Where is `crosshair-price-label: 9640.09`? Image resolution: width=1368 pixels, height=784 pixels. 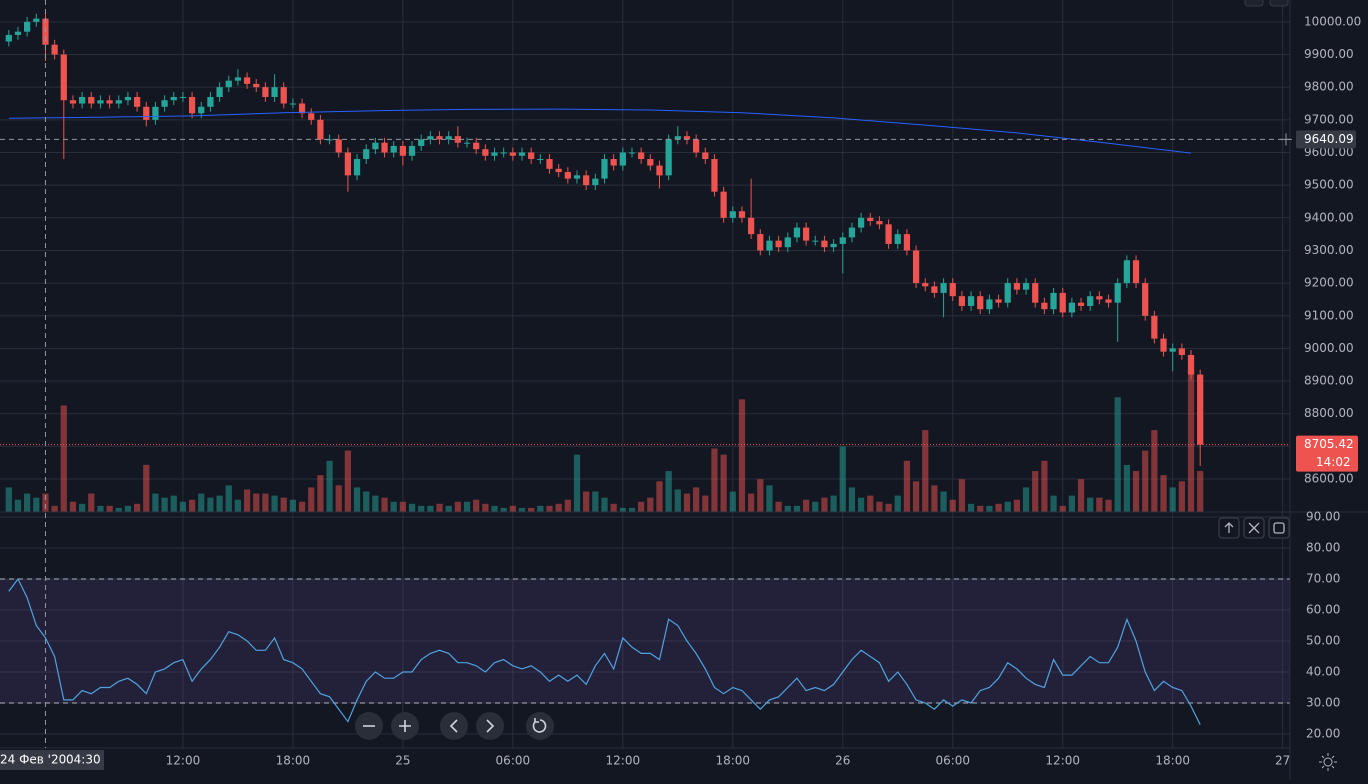
crosshair-price-label: 9640.09 is located at coordinates (1329, 139).